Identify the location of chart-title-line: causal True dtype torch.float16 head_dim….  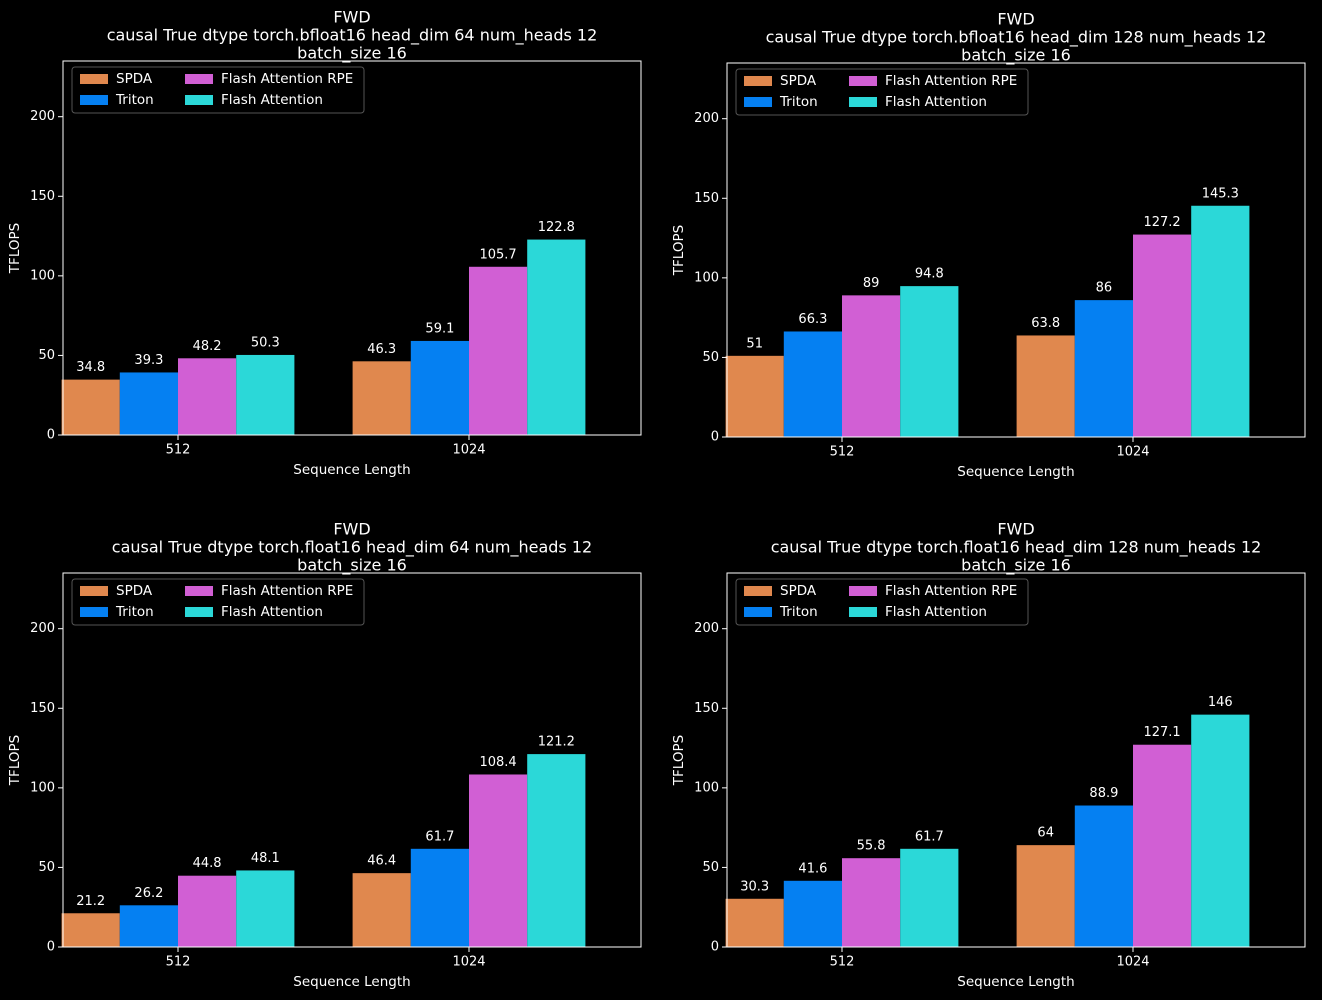
(352, 548).